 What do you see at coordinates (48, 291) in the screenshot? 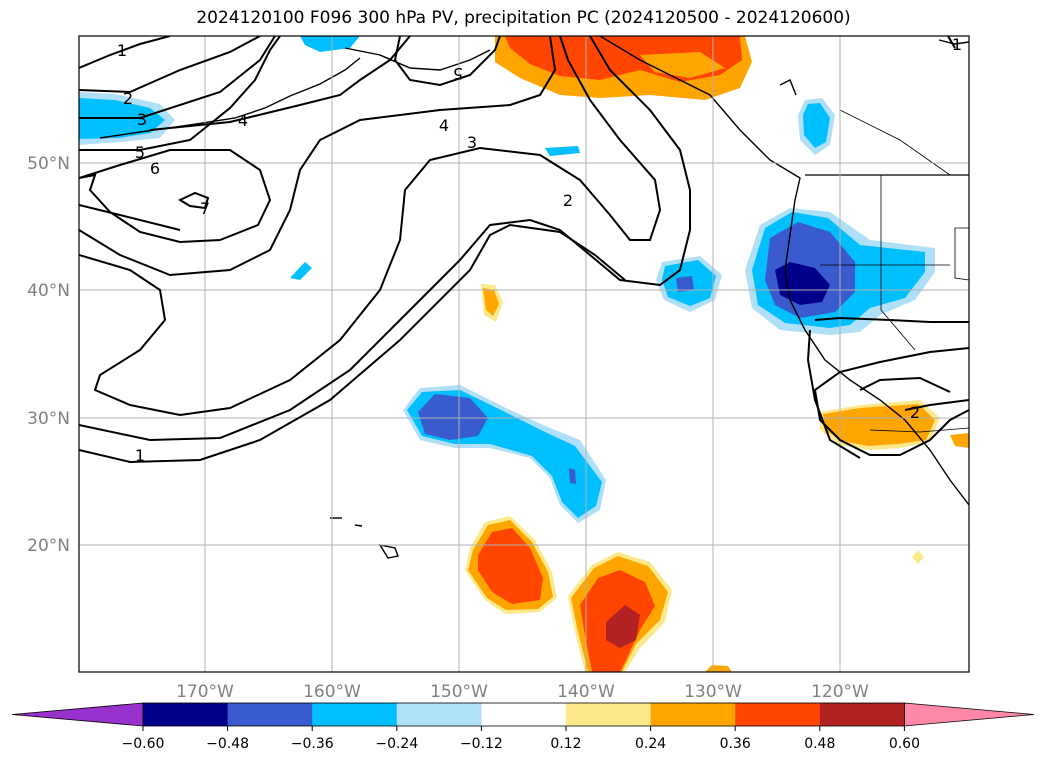
I see `lat-label: 40°N` at bounding box center [48, 291].